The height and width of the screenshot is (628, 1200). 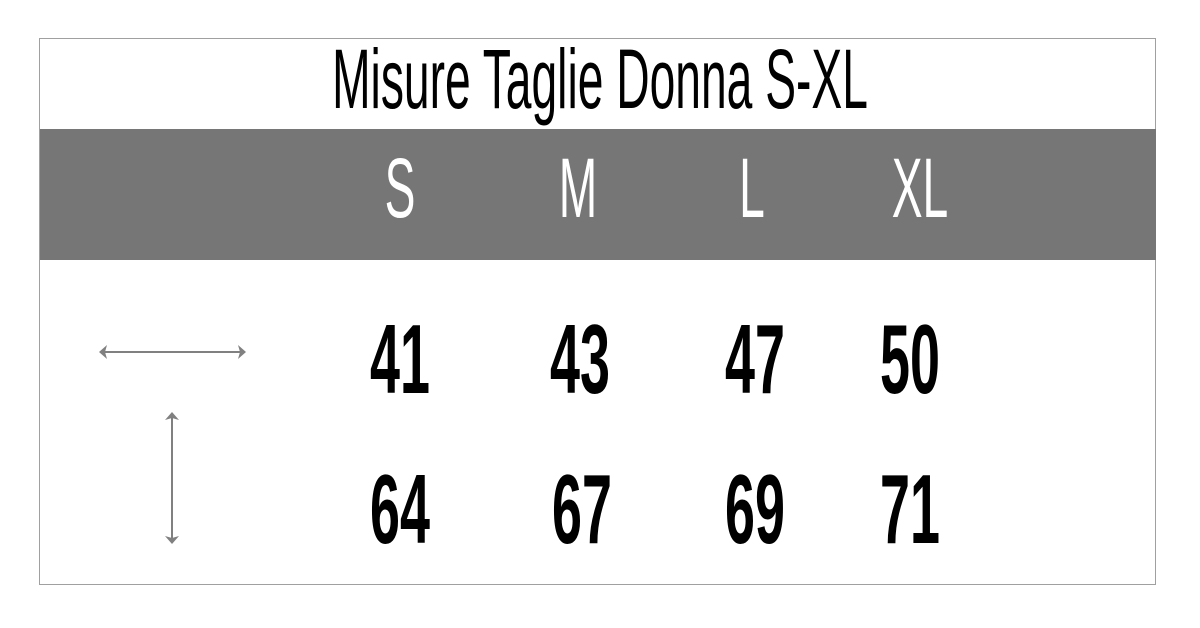 What do you see at coordinates (920, 188) in the screenshot?
I see `size-header-xl: XL` at bounding box center [920, 188].